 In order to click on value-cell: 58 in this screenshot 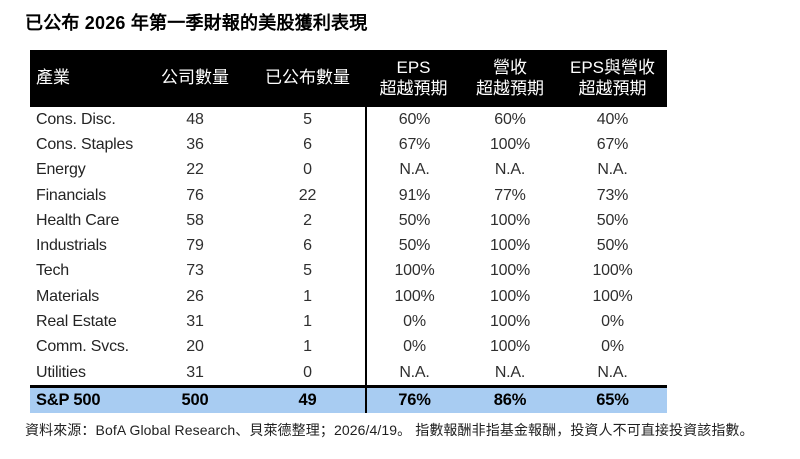, I will do `click(195, 220)`.